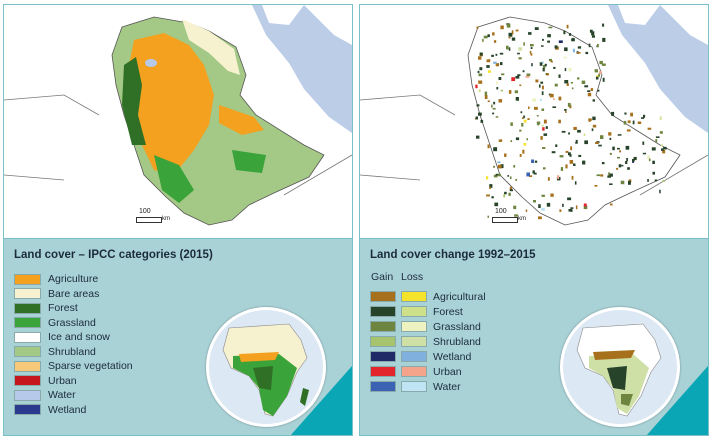  I want to click on legend-item: Agriculture, so click(73, 279).